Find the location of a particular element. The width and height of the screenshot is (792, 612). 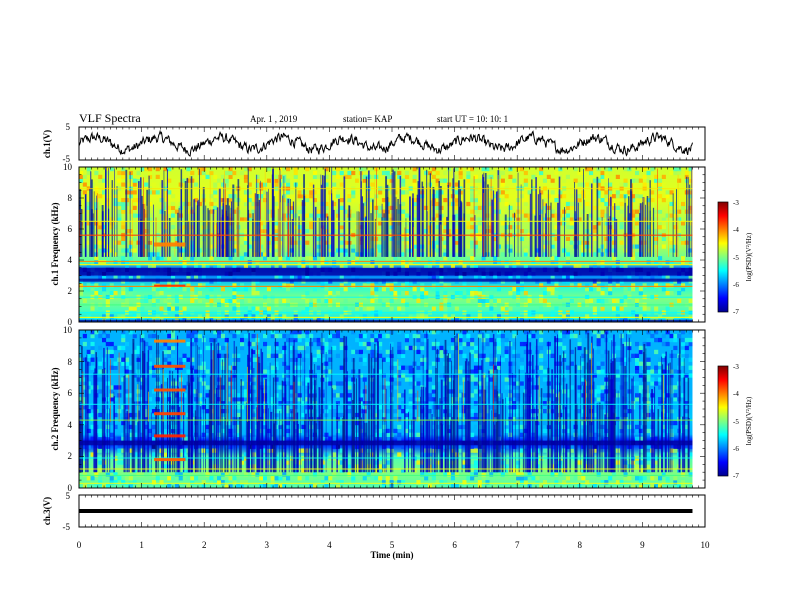

ch1-ytick-4: 4 is located at coordinates (70, 260).